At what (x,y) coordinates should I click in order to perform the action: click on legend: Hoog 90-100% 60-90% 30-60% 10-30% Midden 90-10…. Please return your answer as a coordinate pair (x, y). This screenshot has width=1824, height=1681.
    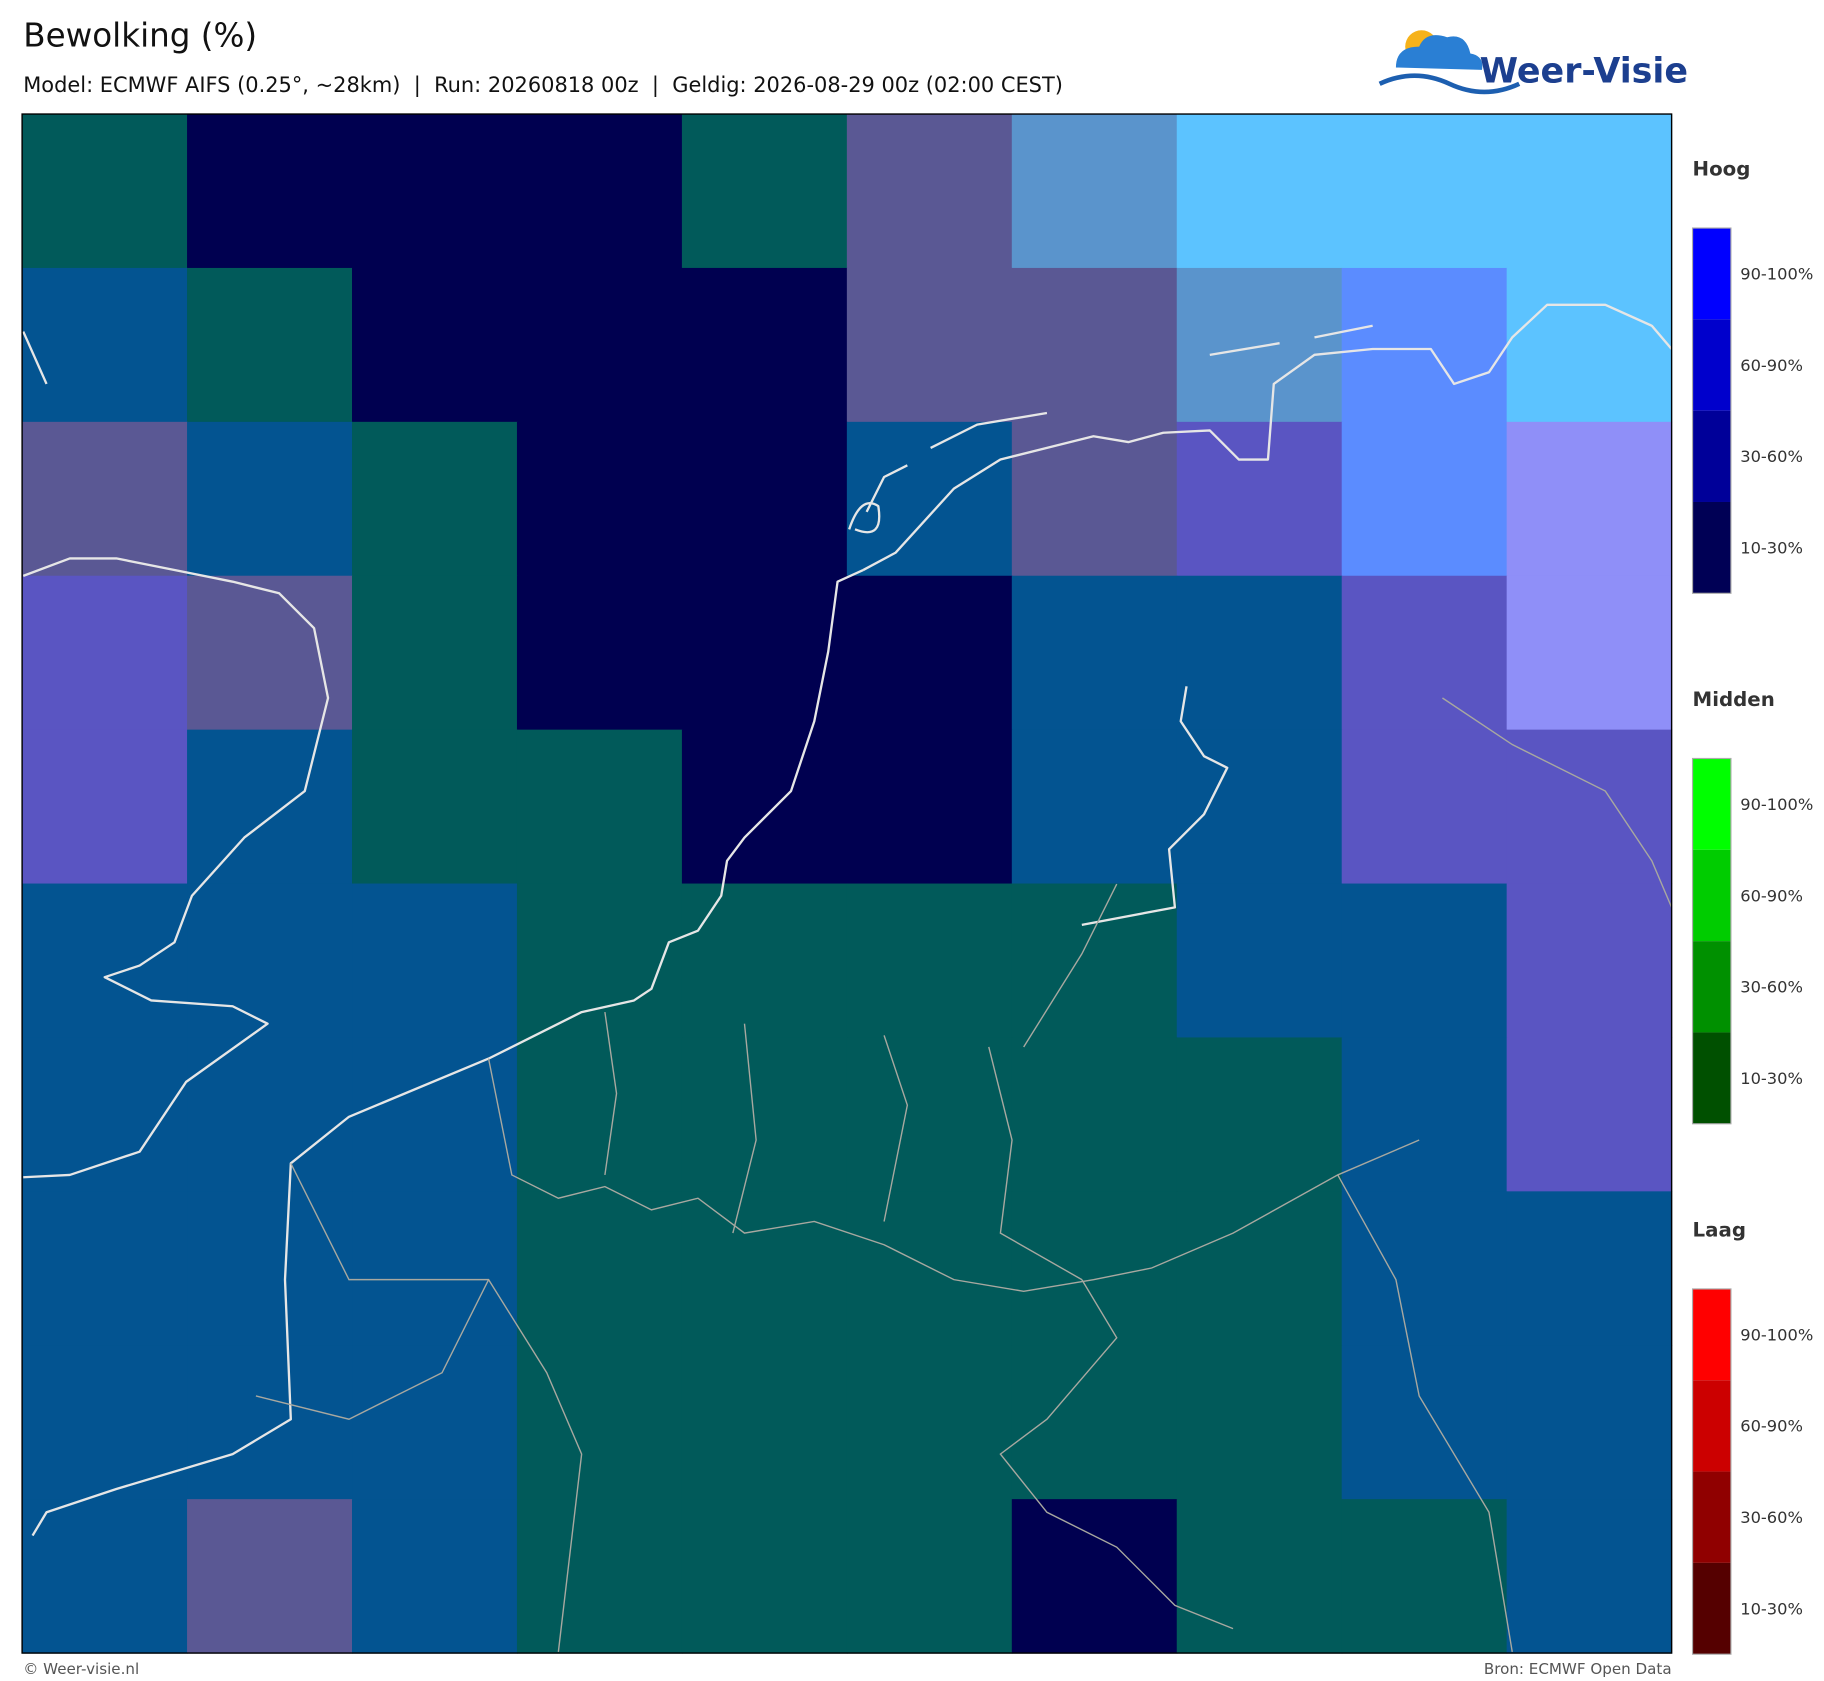
    Looking at the image, I should click on (1752, 906).